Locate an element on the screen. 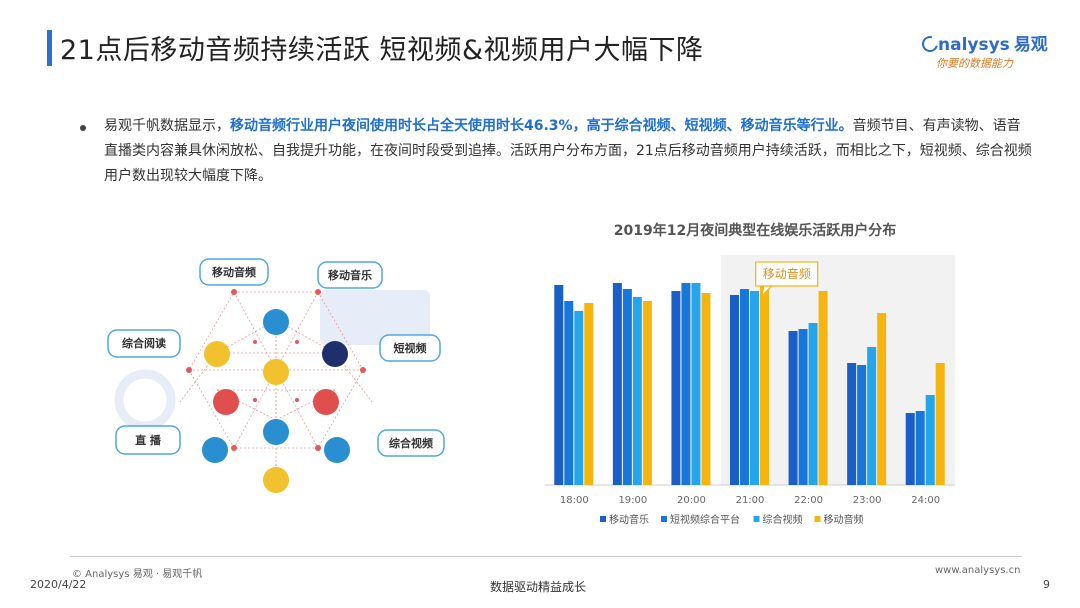 Image resolution: width=1080 pixels, height=608 pixels. legend-label: 综合视频 is located at coordinates (783, 519).